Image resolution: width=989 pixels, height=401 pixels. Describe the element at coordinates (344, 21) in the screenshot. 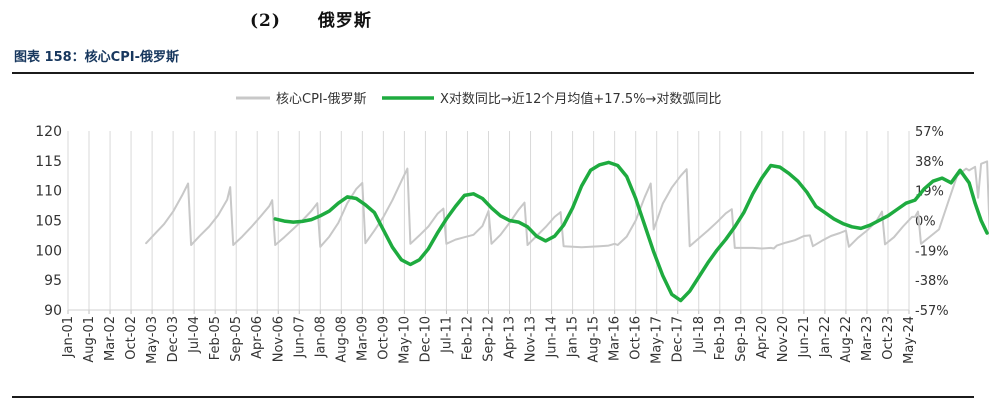

I see `section-title-text: 俄罗斯` at that location.